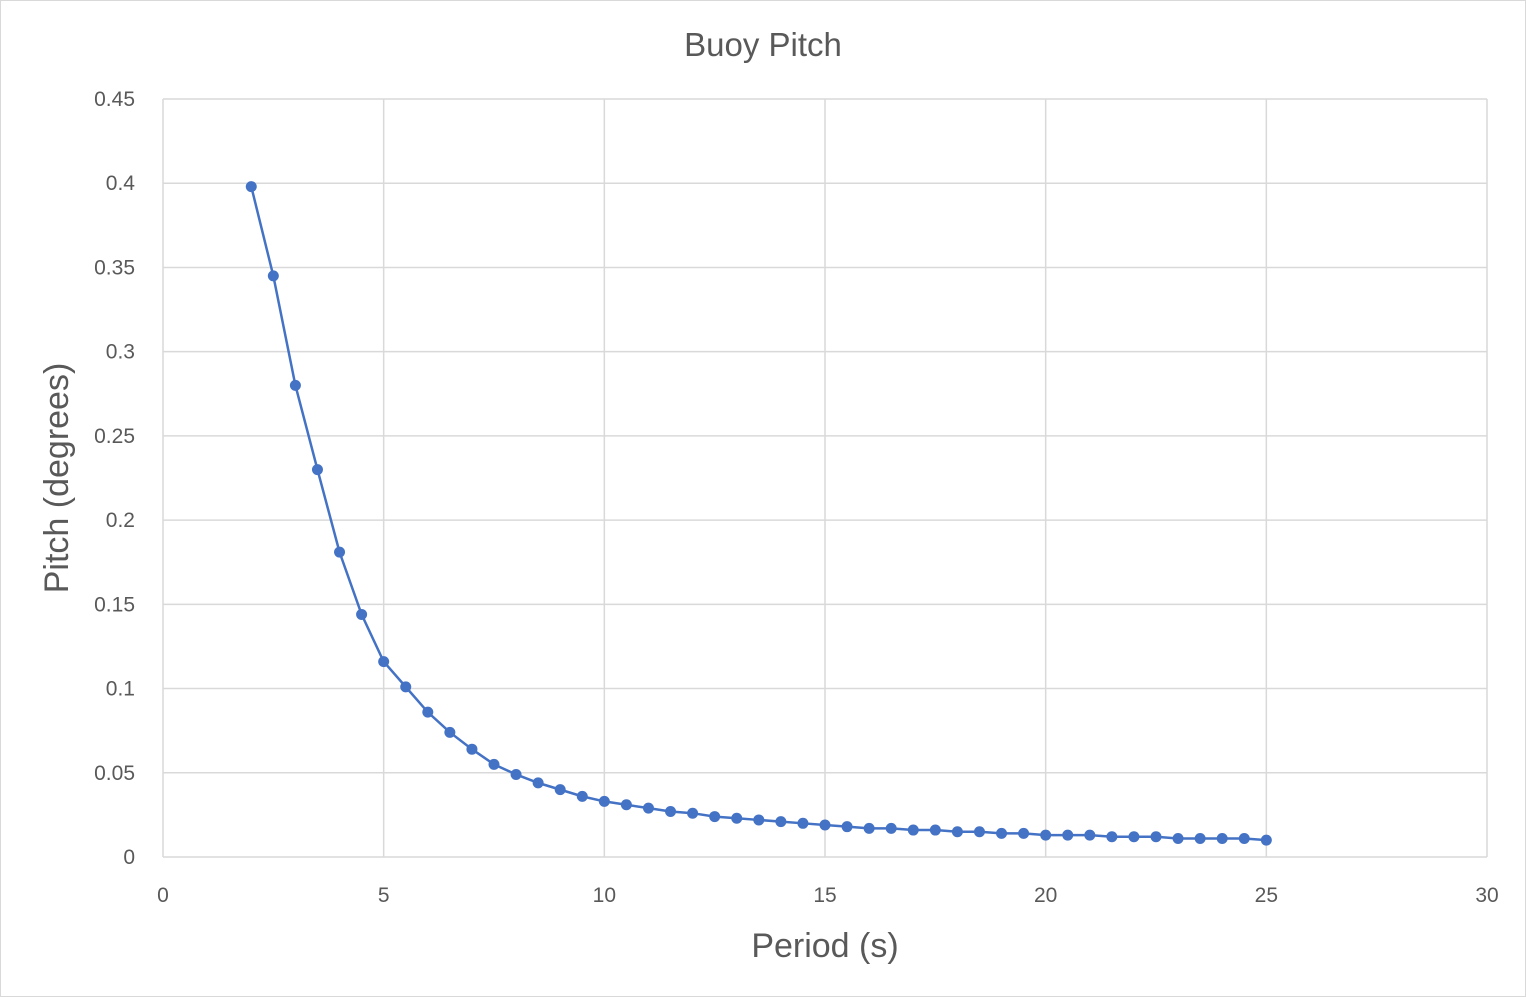  I want to click on x-tick-label: 10, so click(604, 895).